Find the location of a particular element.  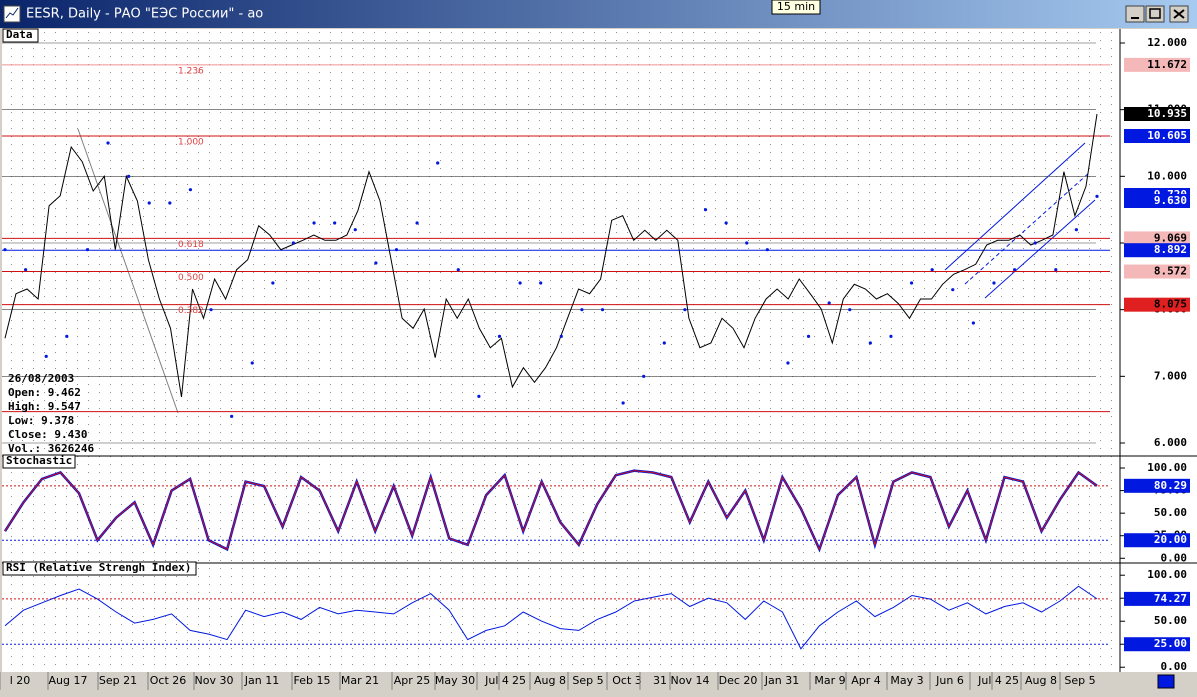

fib-label: 1.000 is located at coordinates (191, 143).